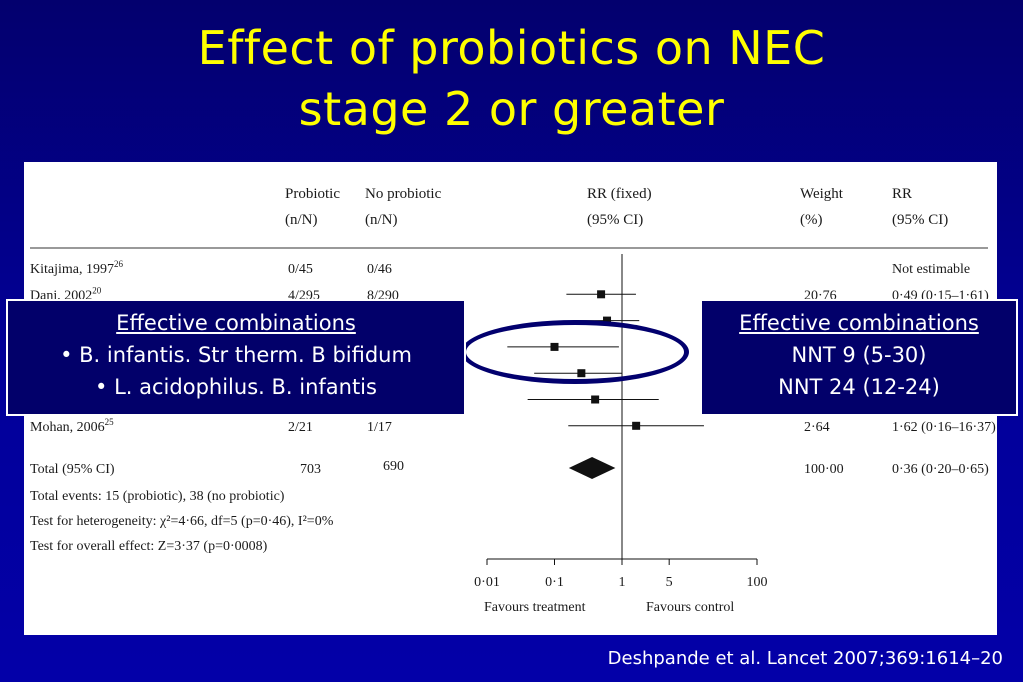 Image resolution: width=1023 pixels, height=682 pixels. I want to click on callout-right-line2: NNT 24 (12-24), so click(859, 387).